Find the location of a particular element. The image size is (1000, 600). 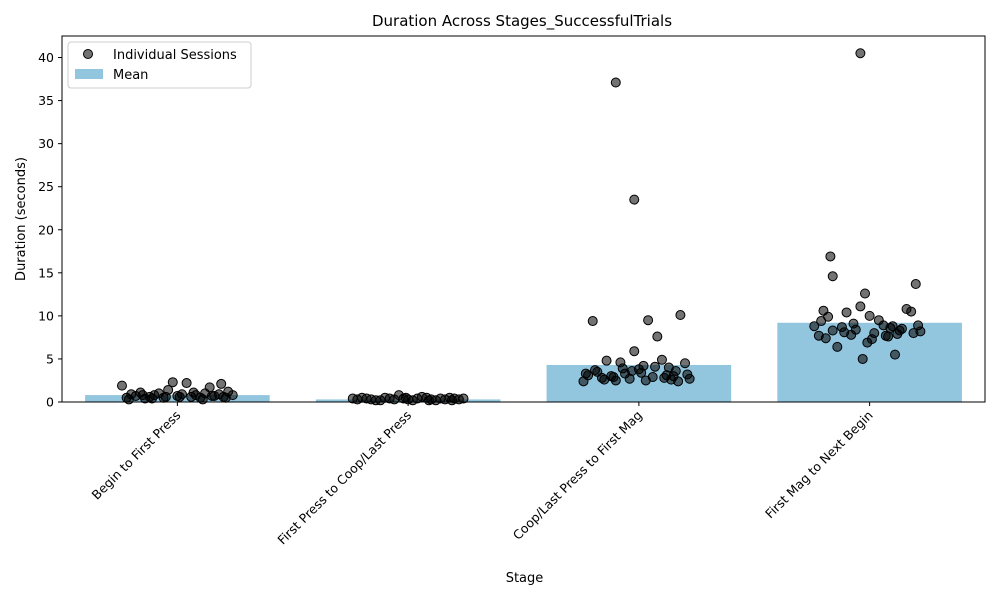

y-axis-title: Duration (seconds) is located at coordinates (21, 219).